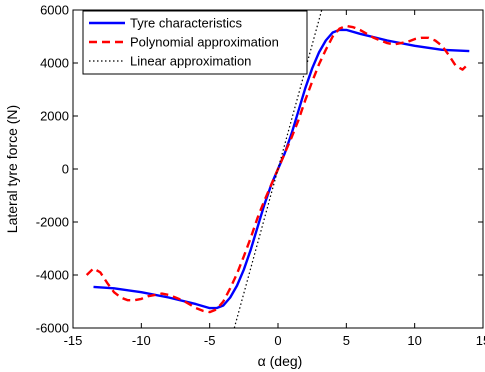 This screenshot has width=485, height=372. I want to click on legend-label-polynomial-approximation: Polynomial approximation, so click(204, 42).